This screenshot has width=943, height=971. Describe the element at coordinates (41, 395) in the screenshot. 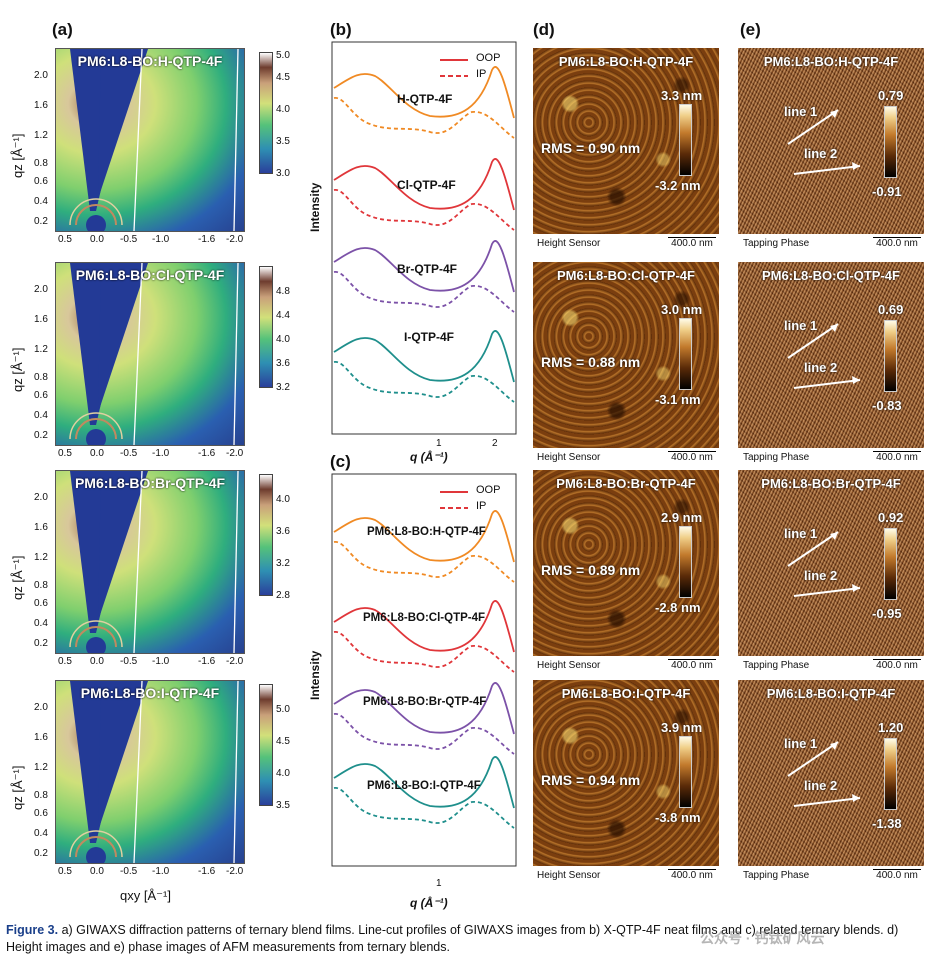

I see `qz-tick: 0.6` at that location.